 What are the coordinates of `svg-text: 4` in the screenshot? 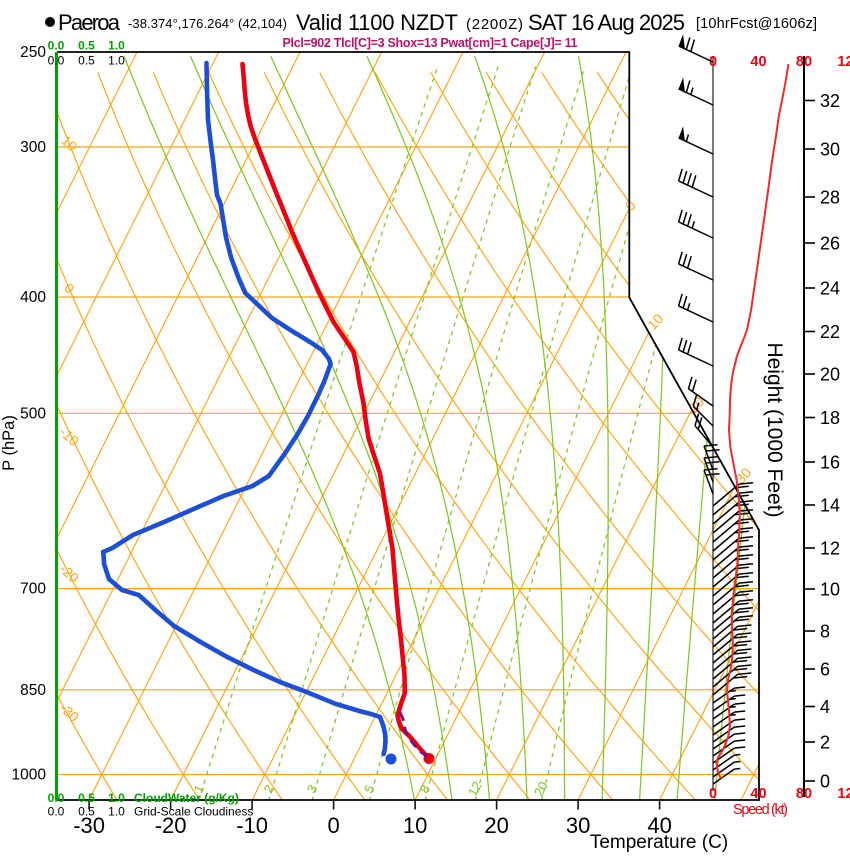 It's located at (825, 707).